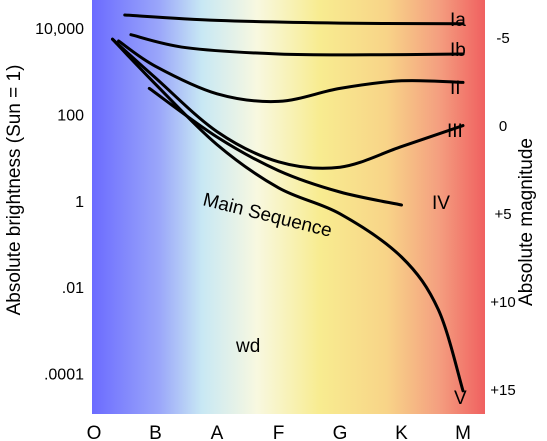  I want to click on y-right-tick-label: +5, so click(502, 214).